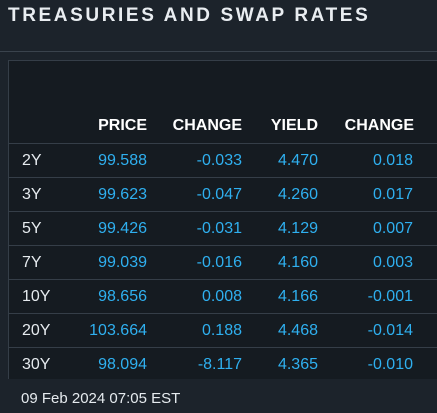  Describe the element at coordinates (122, 364) in the screenshot. I see `price-cell: 98.094` at that location.